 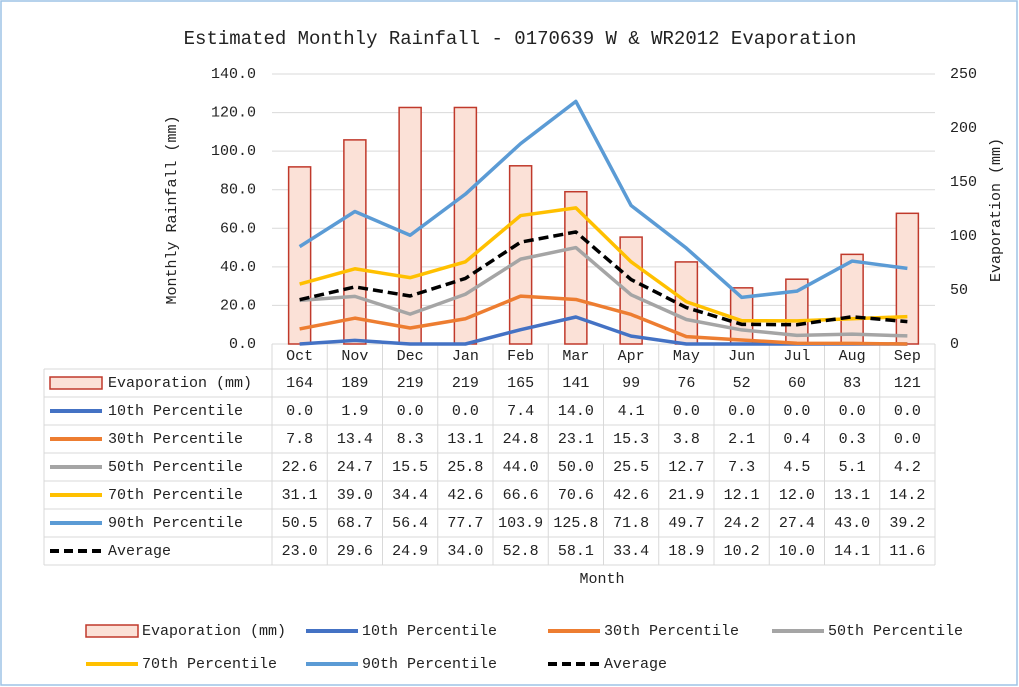 I want to click on x-tick-label: Oct, so click(x=299, y=356).